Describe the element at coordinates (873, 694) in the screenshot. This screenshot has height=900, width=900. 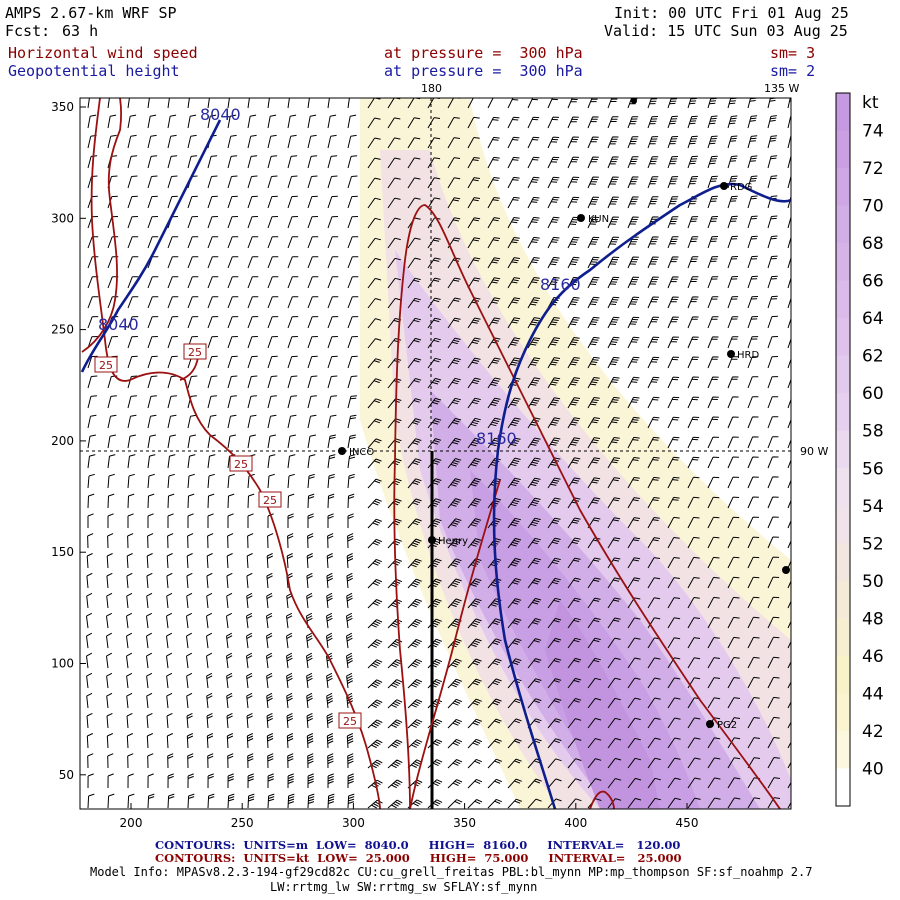
I see `colorbar-label: 44` at that location.